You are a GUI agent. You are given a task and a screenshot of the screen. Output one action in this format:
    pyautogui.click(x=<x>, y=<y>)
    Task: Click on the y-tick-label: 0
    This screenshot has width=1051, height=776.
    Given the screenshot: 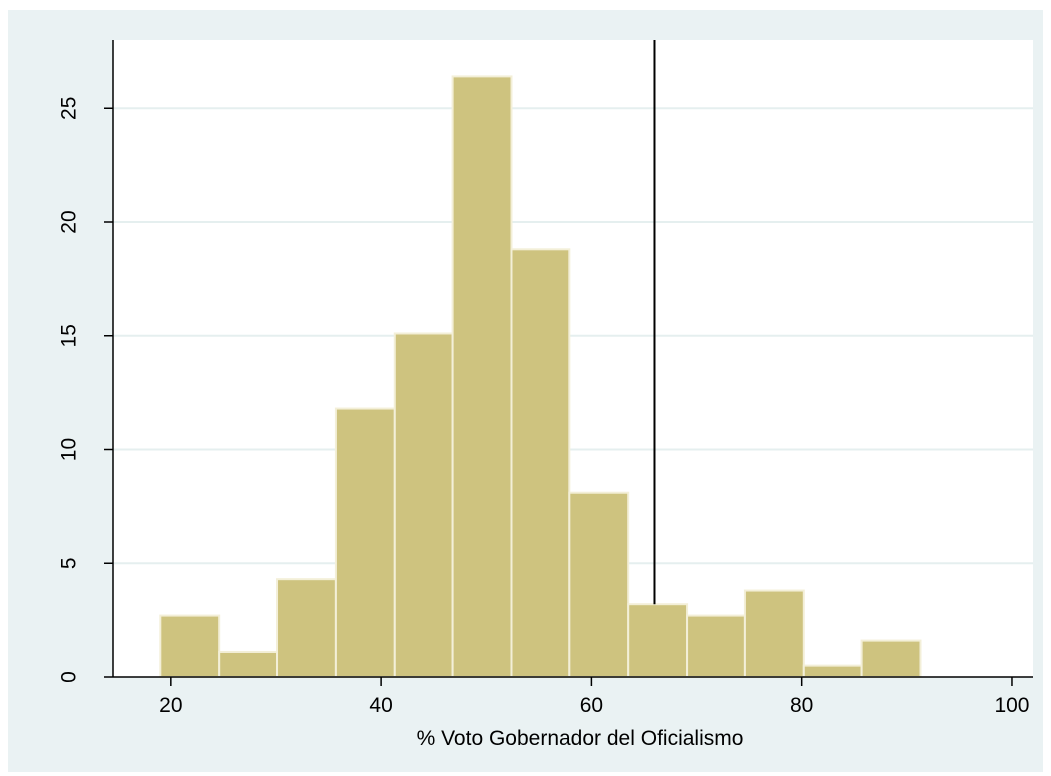 What is the action you would take?
    pyautogui.click(x=69, y=677)
    